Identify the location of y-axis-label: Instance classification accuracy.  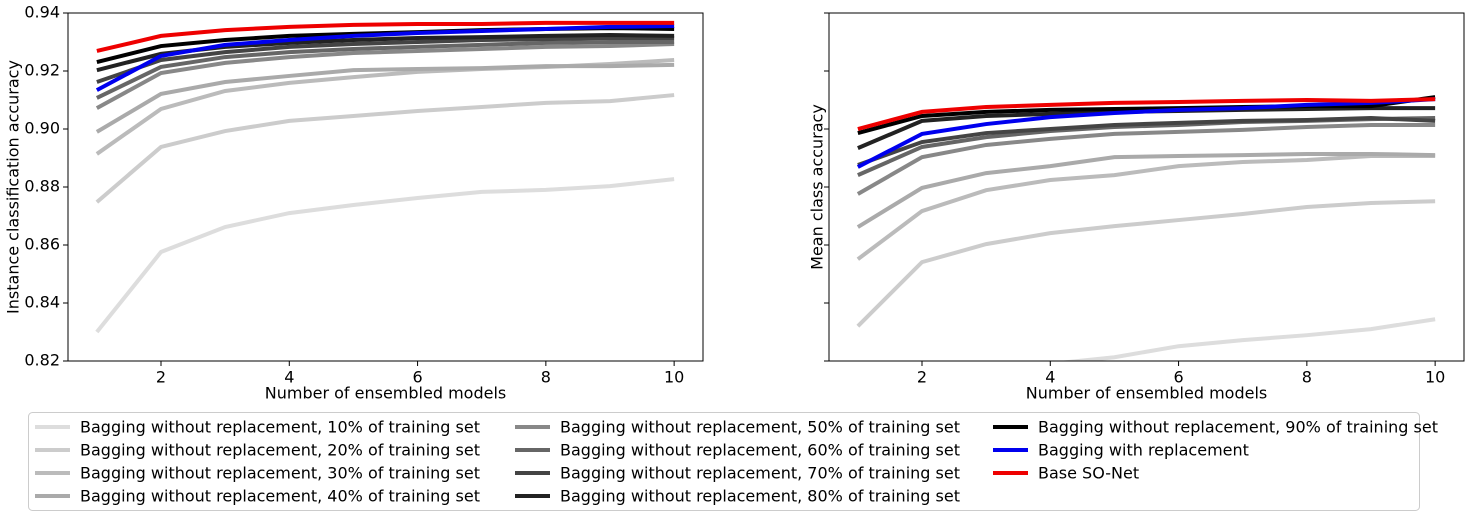
(13, 187).